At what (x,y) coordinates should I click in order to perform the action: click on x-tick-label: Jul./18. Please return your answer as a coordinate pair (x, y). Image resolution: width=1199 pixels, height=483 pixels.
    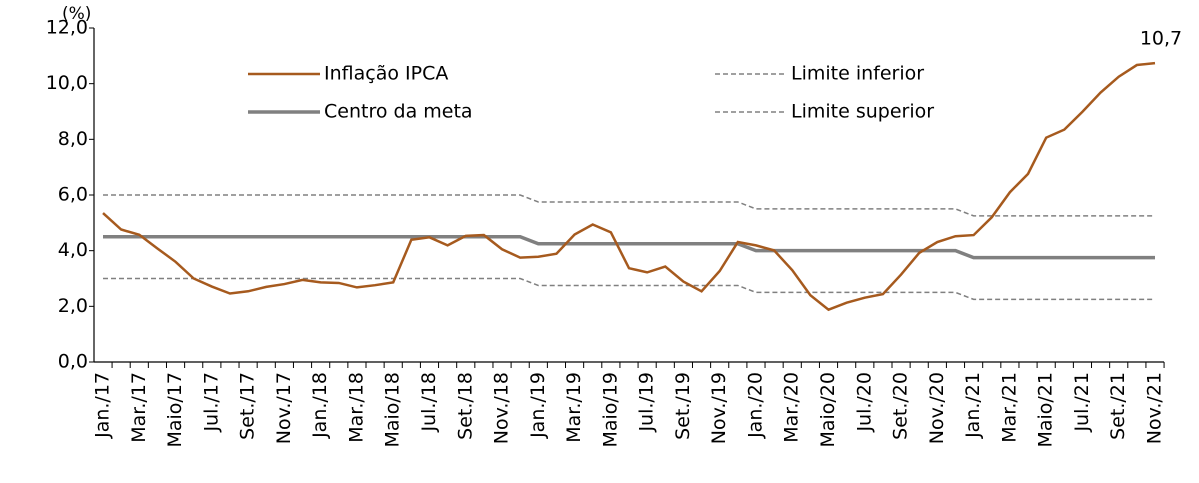
    Looking at the image, I should click on (429, 402).